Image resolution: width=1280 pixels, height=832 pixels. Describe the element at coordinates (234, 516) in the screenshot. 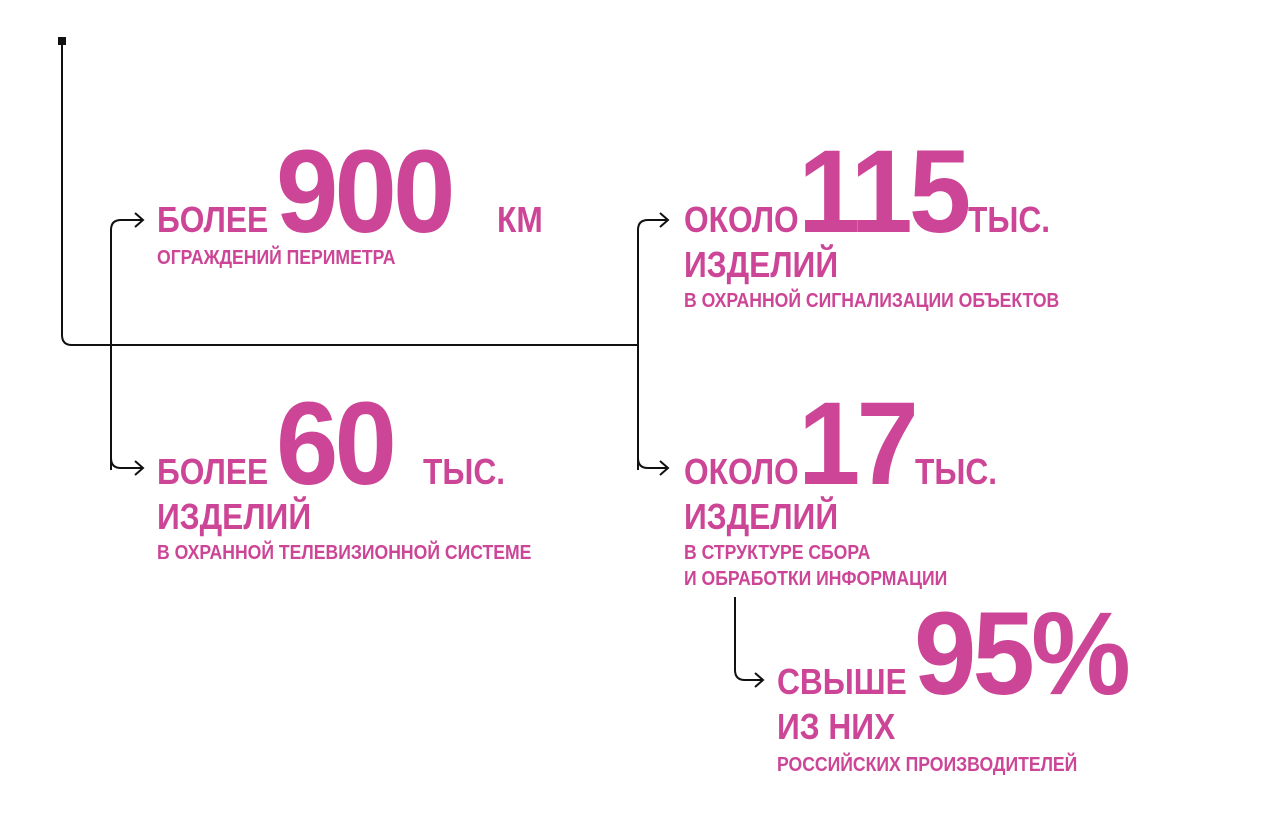

I see `stat3-second: ИЗДЕЛИЙ` at that location.